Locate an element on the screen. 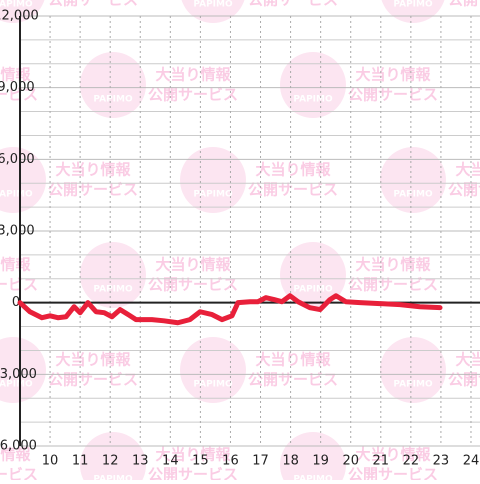  x-tick-label: 10 is located at coordinates (50, 461).